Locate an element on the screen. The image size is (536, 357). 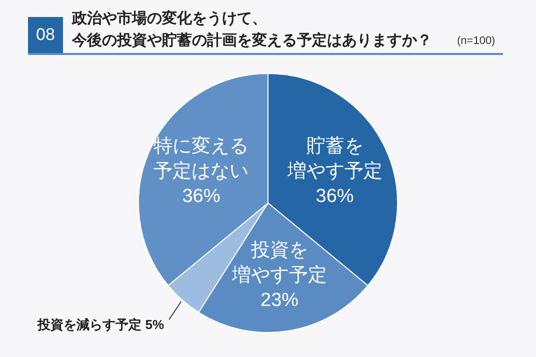
slice-label: 貯蓄を増やす予定 is located at coordinates (334, 159).